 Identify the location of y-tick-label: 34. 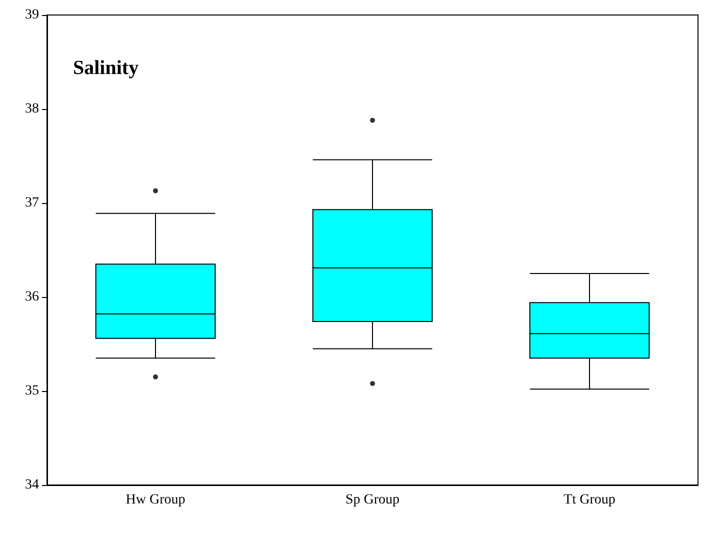
(32, 485).